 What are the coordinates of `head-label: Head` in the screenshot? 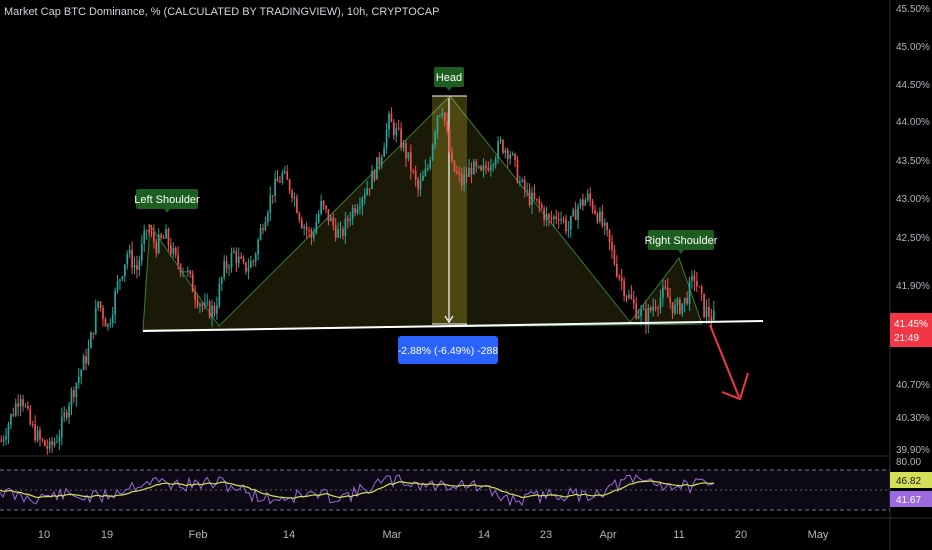 It's located at (449, 79).